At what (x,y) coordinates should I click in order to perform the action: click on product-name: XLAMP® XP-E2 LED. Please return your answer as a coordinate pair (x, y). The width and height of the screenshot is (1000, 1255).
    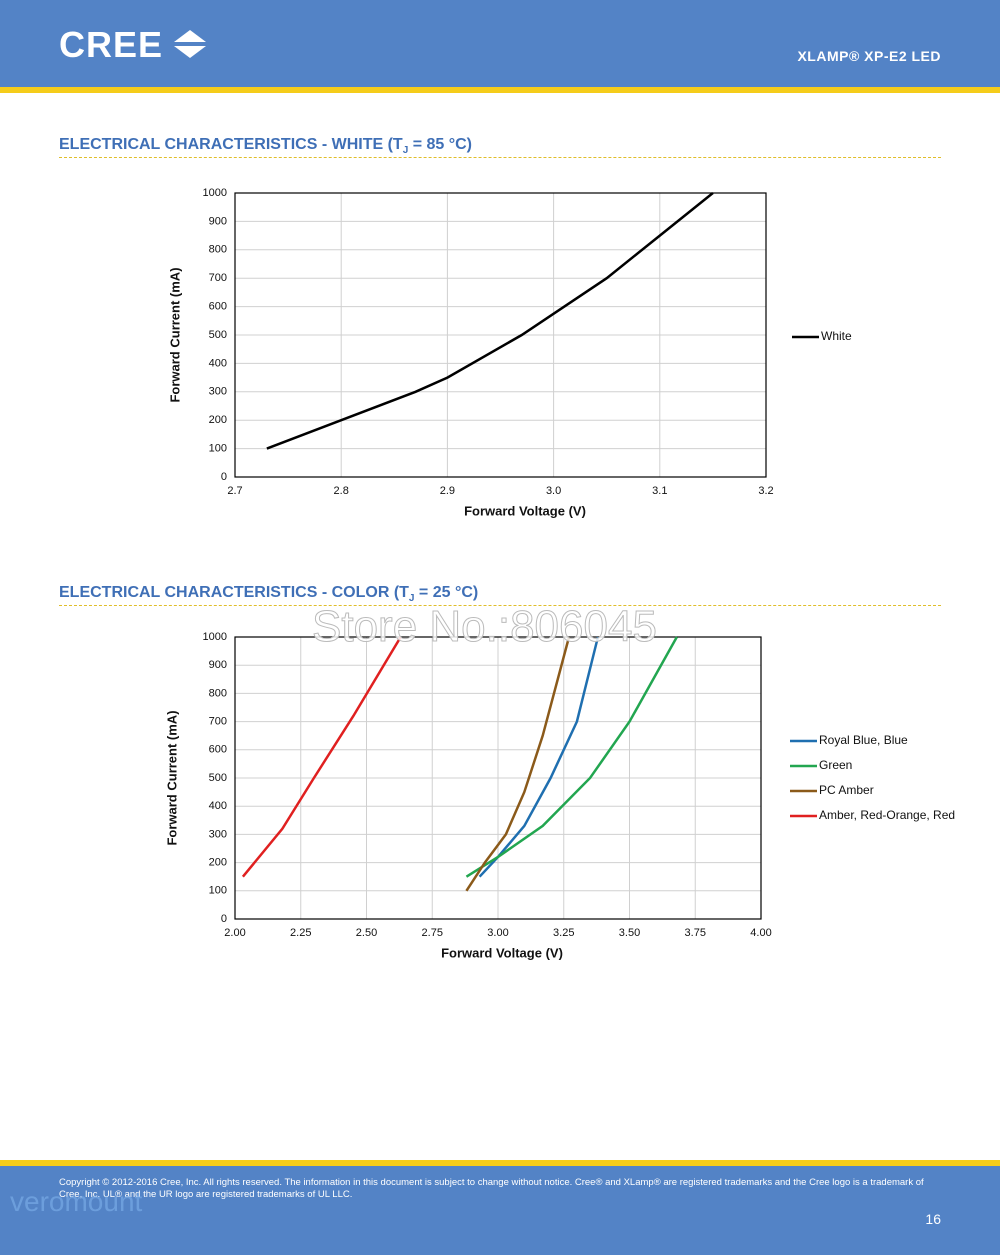
    Looking at the image, I should click on (869, 56).